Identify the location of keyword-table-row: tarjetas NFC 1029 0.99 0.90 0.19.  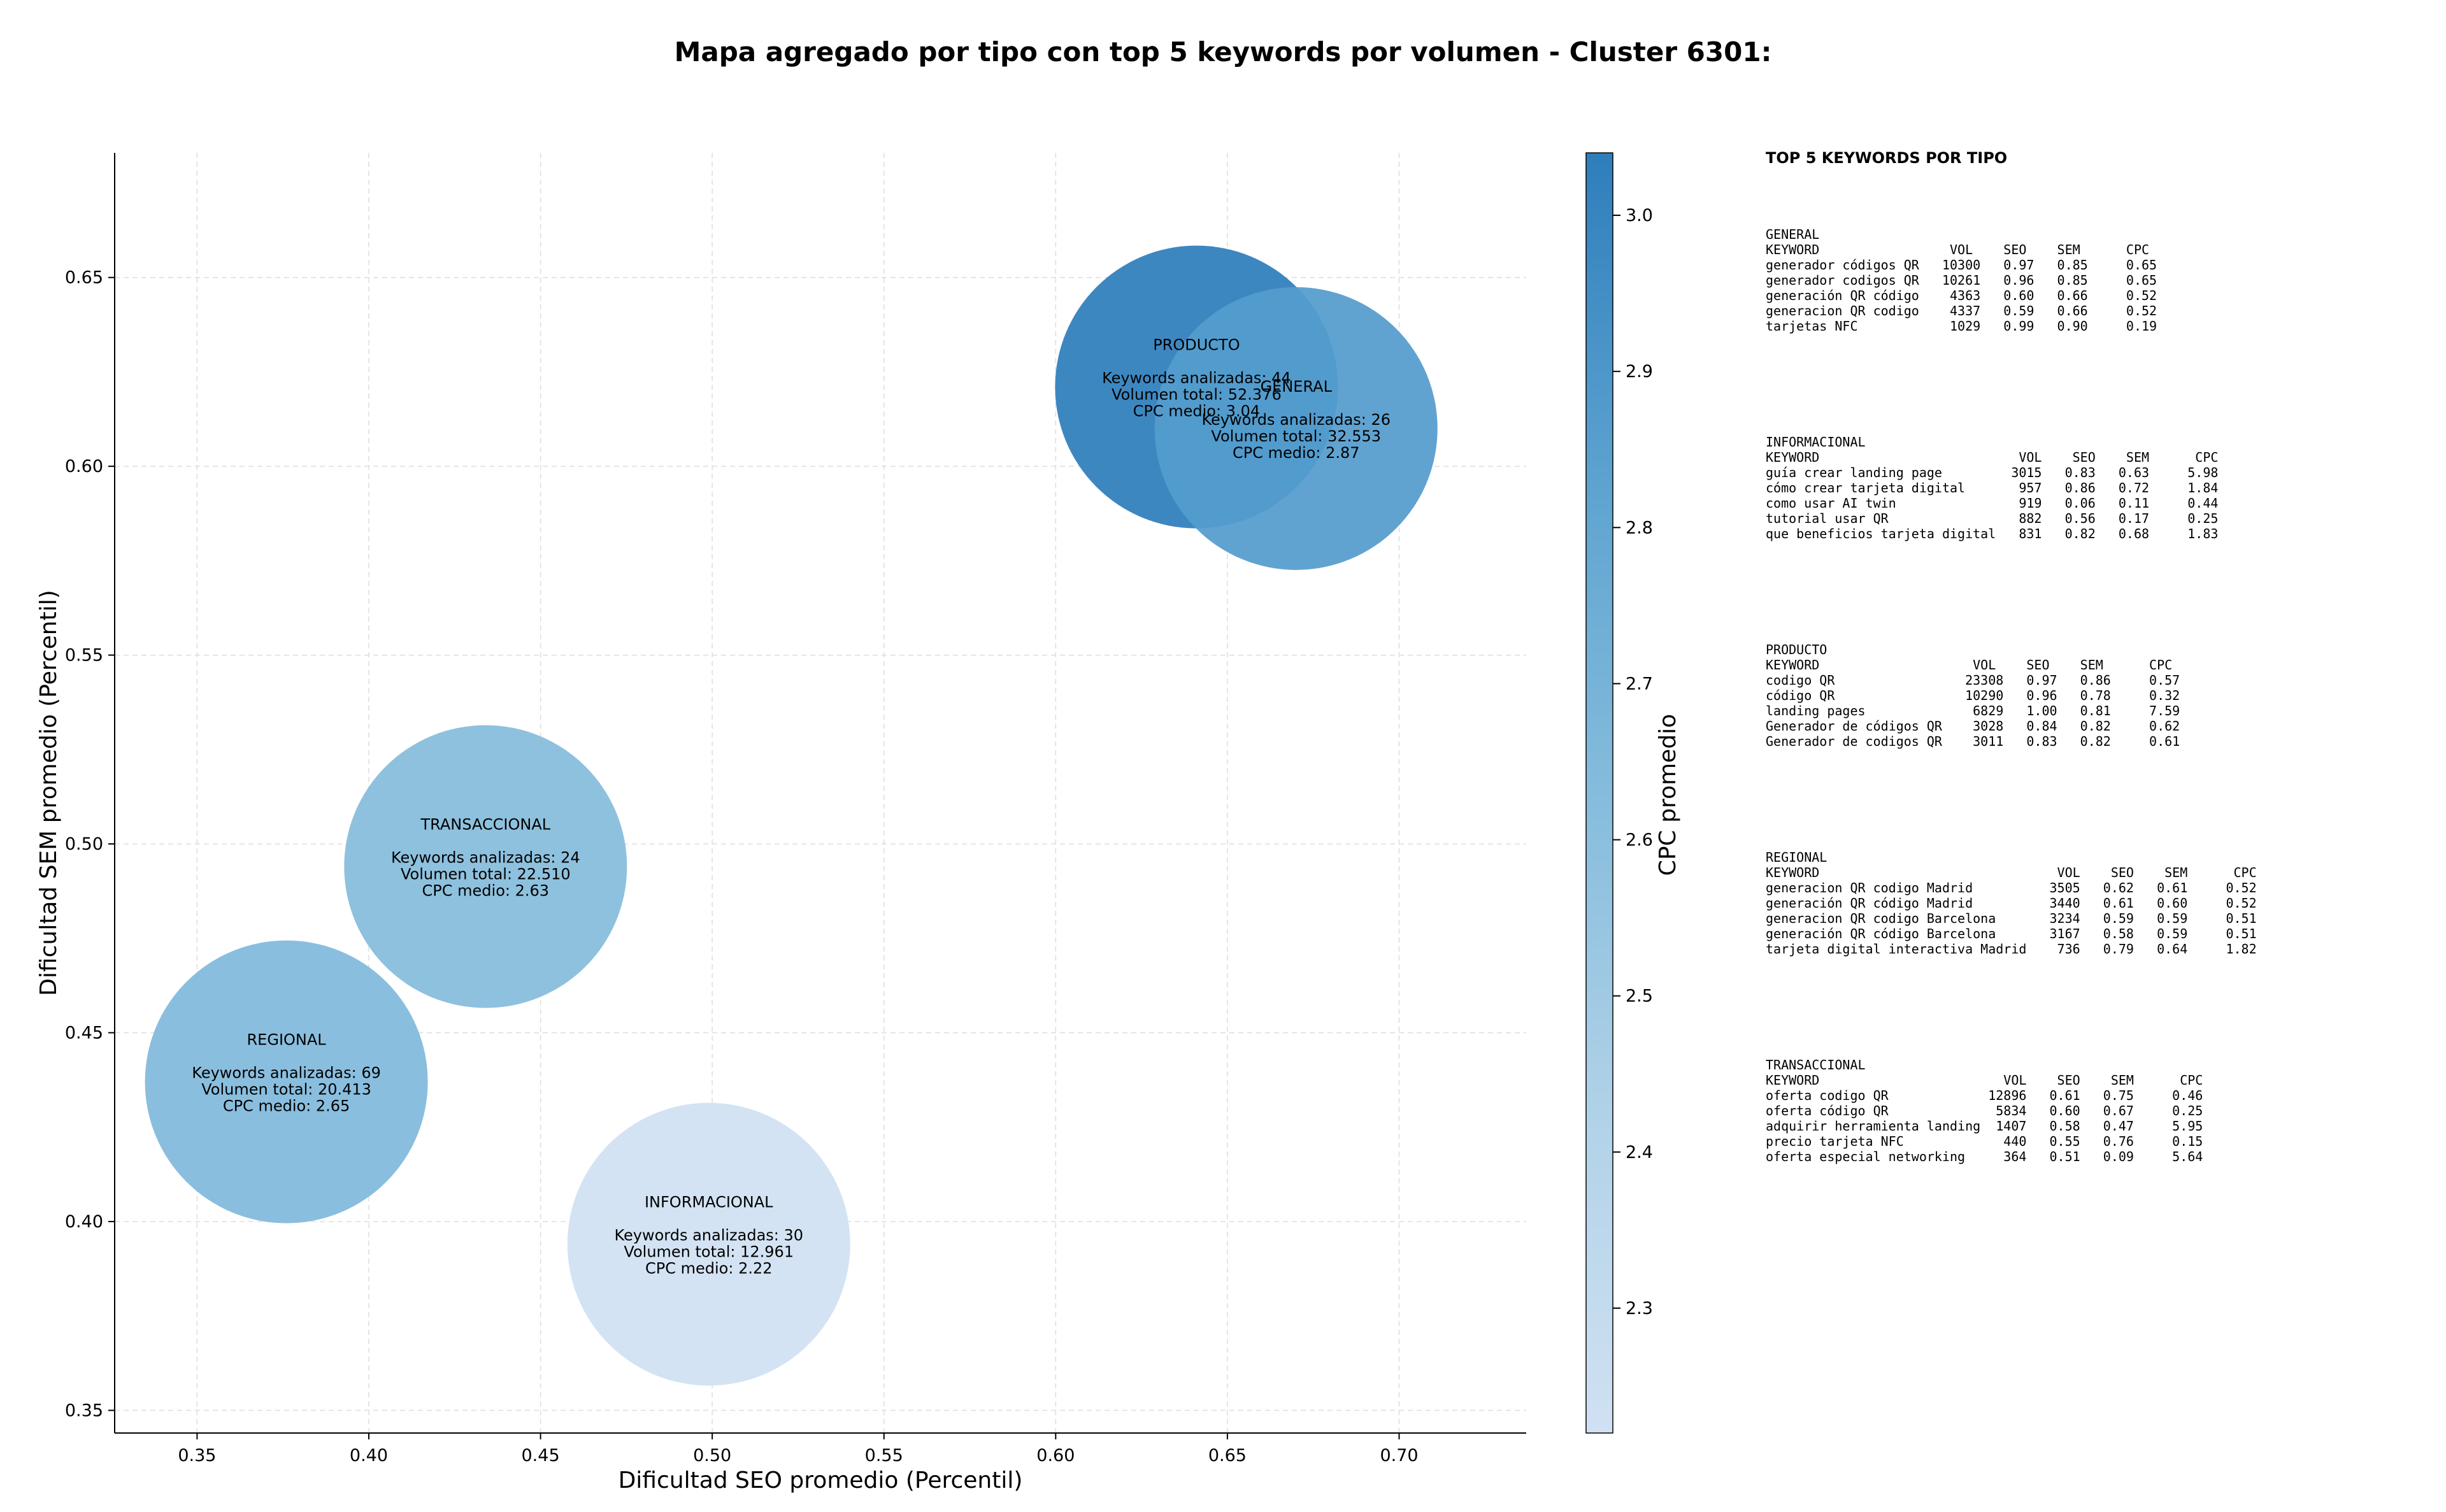
(1961, 326).